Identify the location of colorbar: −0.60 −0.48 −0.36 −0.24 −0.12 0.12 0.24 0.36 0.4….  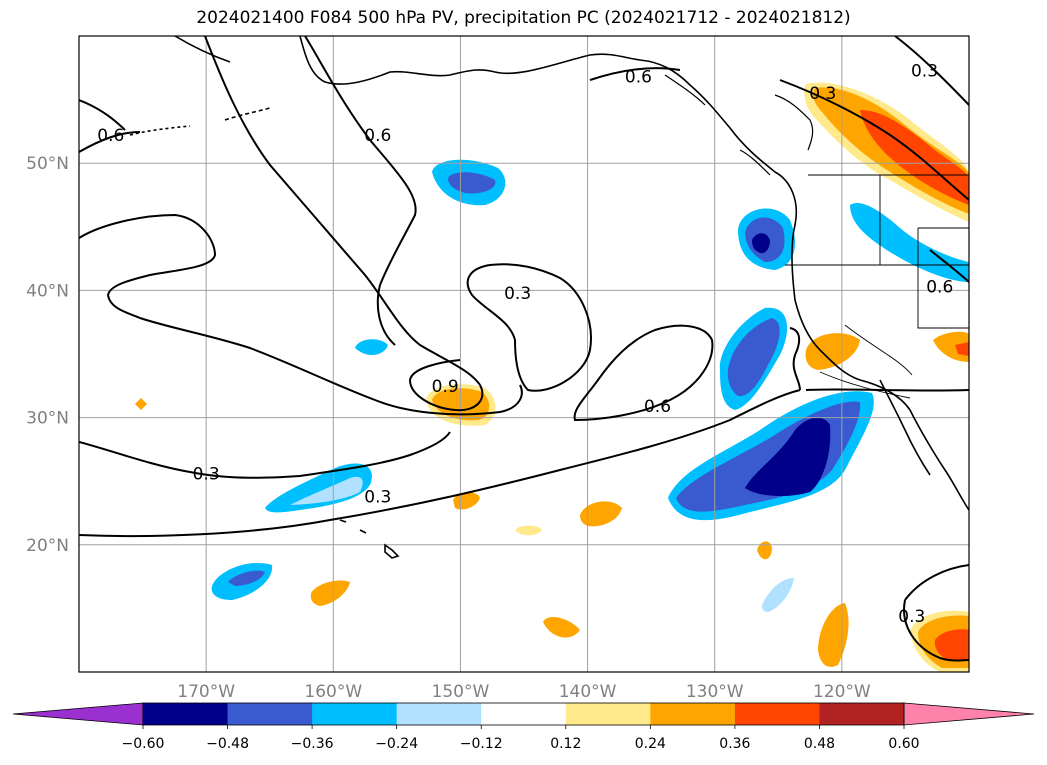
(523, 727).